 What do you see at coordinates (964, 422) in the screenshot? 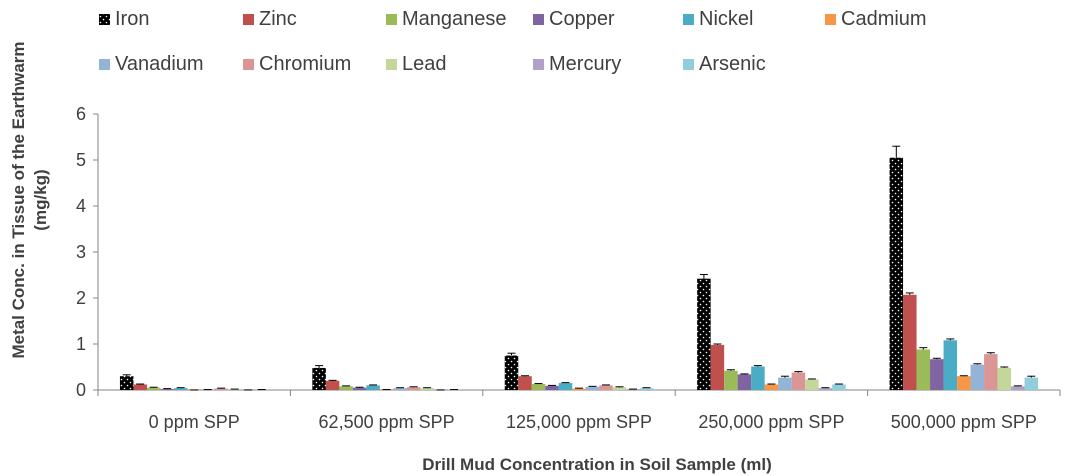
I see `x-tick-label: 500,000 ppm SPP` at bounding box center [964, 422].